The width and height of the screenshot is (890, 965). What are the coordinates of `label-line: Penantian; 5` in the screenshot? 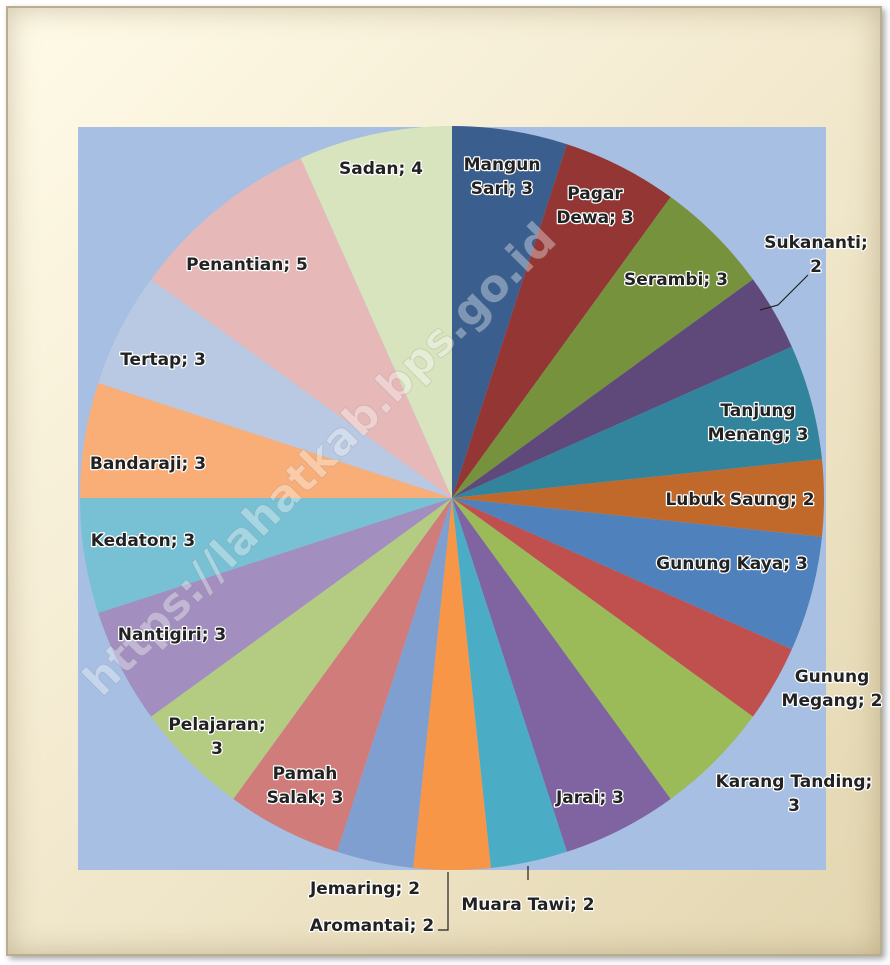 It's located at (247, 265).